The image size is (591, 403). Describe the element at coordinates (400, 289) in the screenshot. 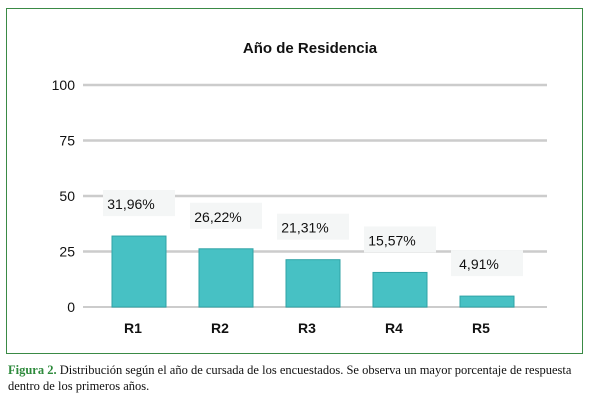

I see `bar-r4` at that location.